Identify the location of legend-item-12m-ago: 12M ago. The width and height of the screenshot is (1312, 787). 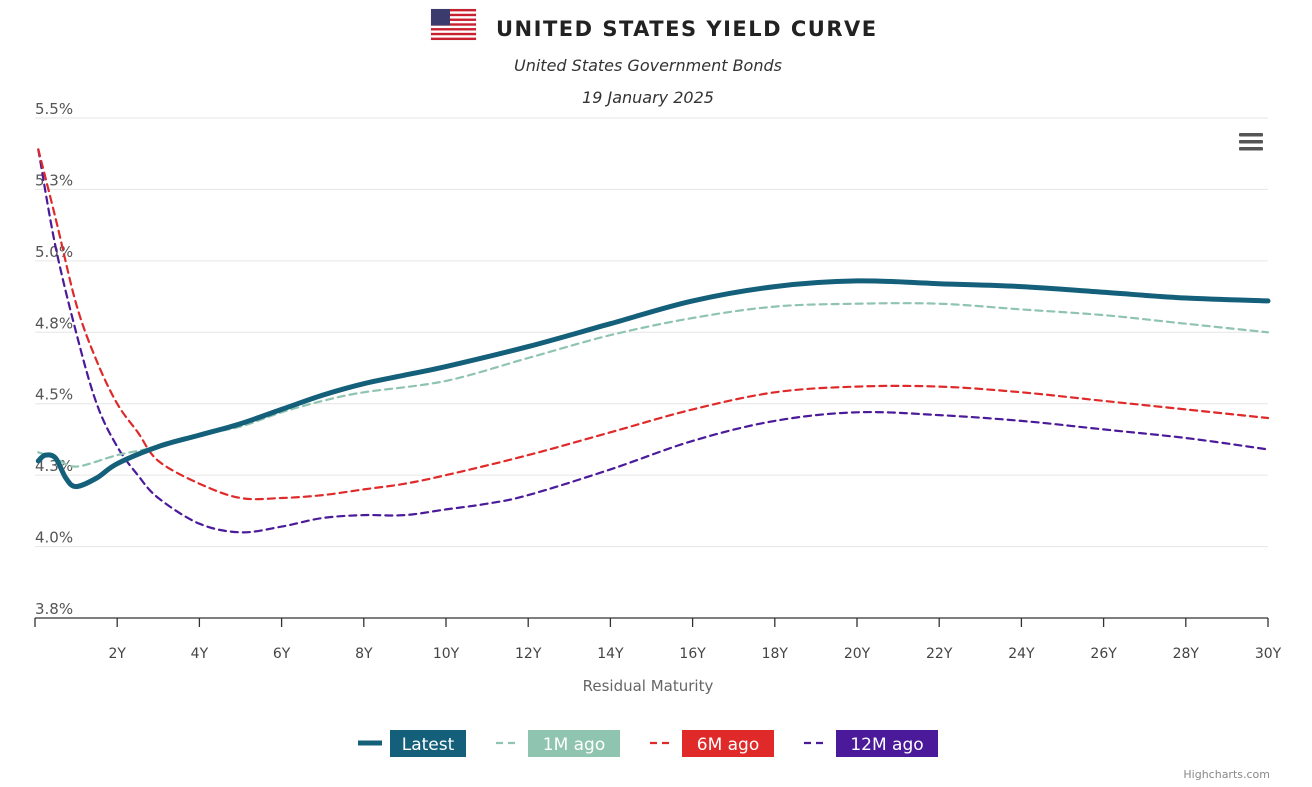
(871, 743).